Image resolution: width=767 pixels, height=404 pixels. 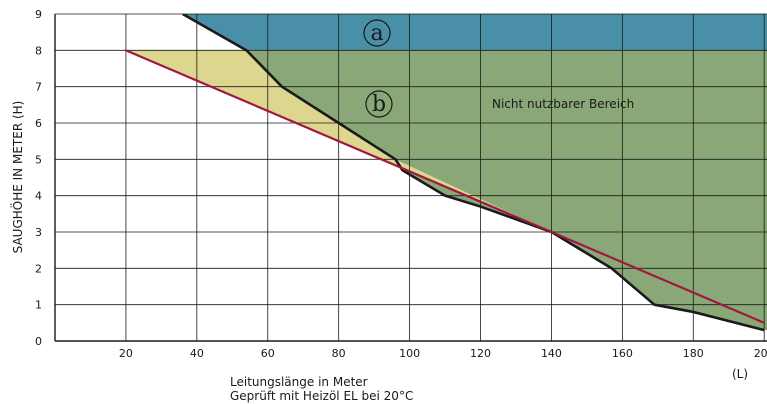 What do you see at coordinates (38, 232) in the screenshot?
I see `y-tick-label: 3` at bounding box center [38, 232].